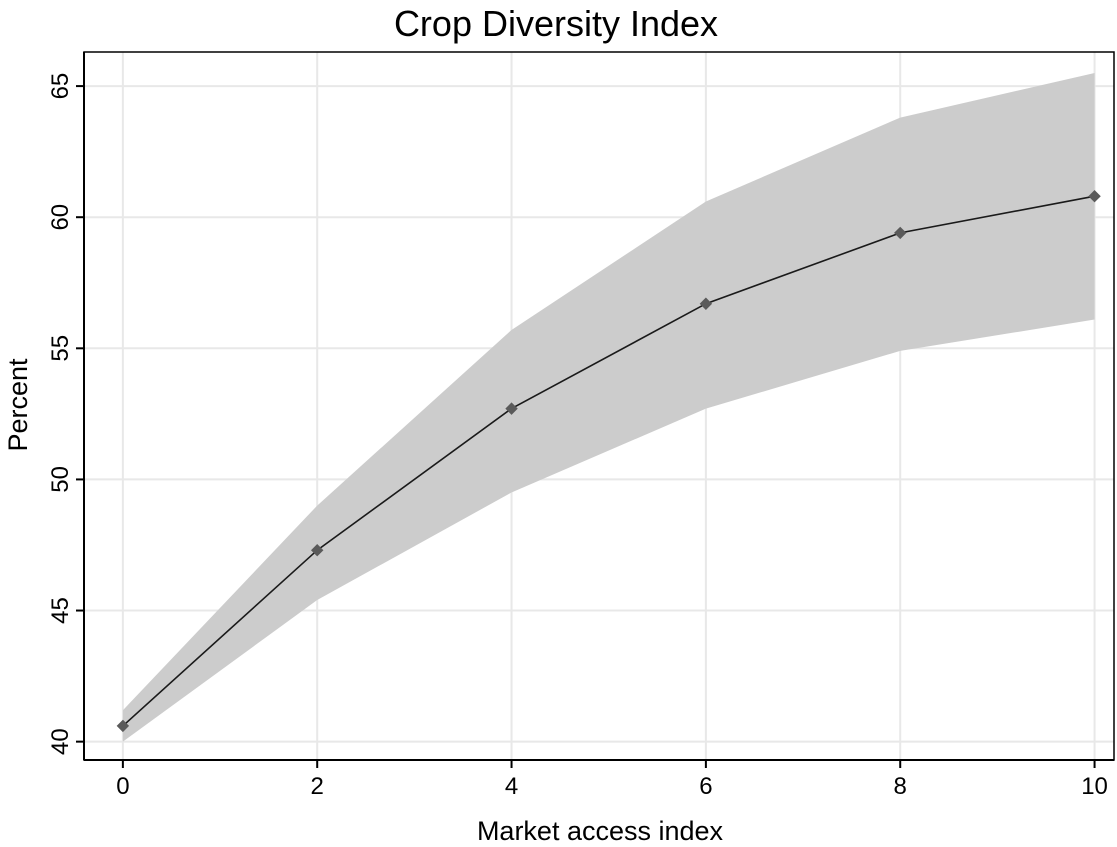  I want to click on y-axis-label: Percent, so click(18, 405).